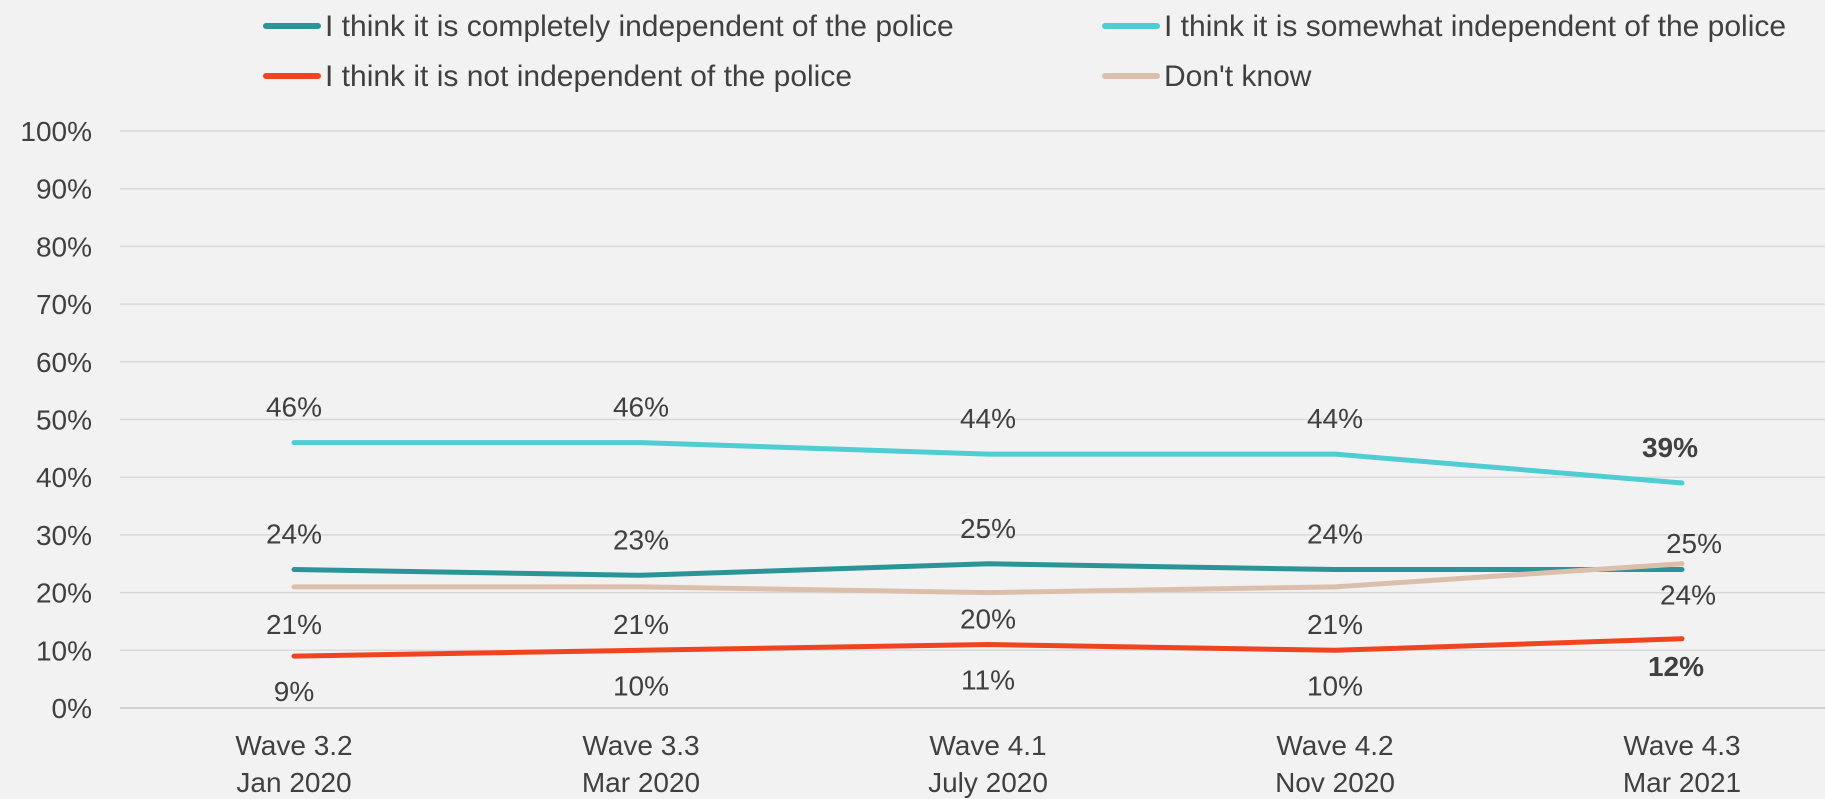 This screenshot has width=1825, height=799. Describe the element at coordinates (64, 650) in the screenshot. I see `y-tick-label: 10%` at that location.